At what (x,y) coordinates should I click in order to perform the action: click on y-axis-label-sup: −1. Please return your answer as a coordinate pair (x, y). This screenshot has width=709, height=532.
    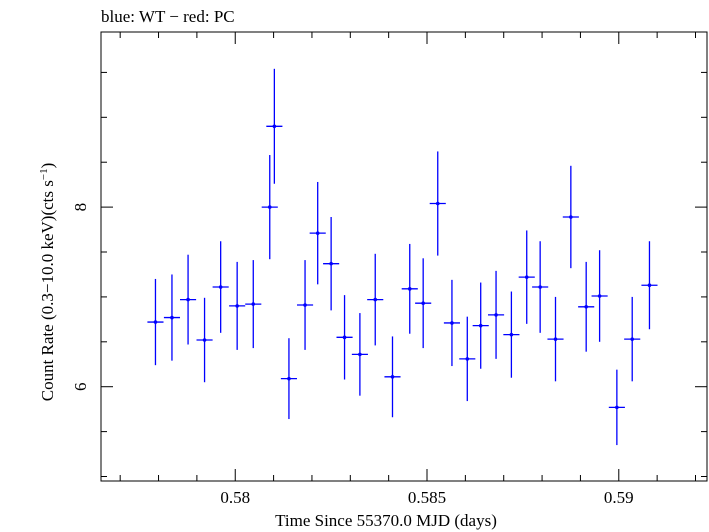
    Looking at the image, I should click on (44, 174).